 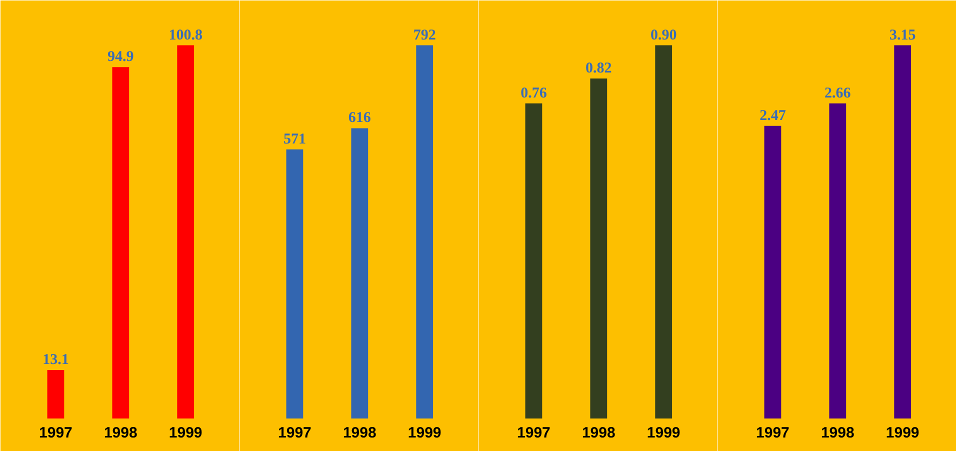 I want to click on data-label: 100.8, so click(x=185, y=35).